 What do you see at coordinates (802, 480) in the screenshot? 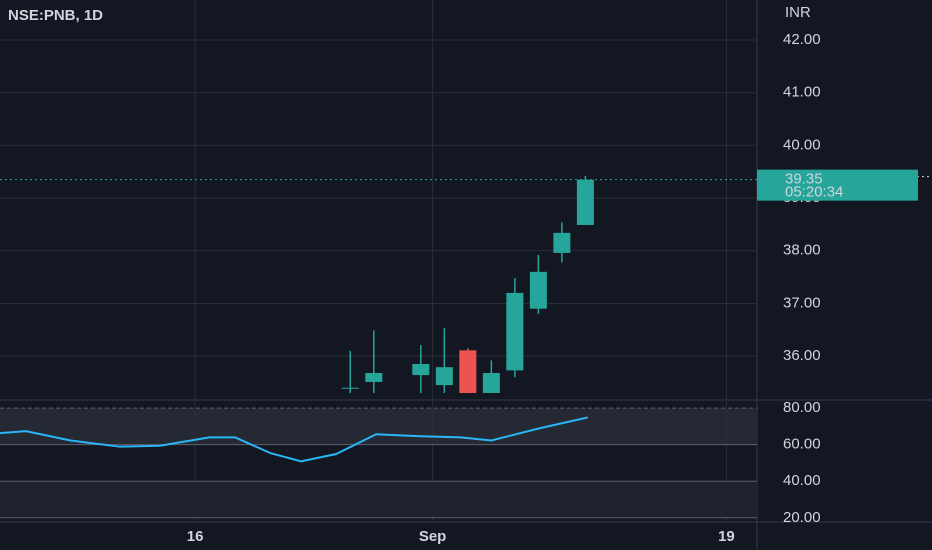
I see `indicator-tick-label: 40.00` at bounding box center [802, 480].